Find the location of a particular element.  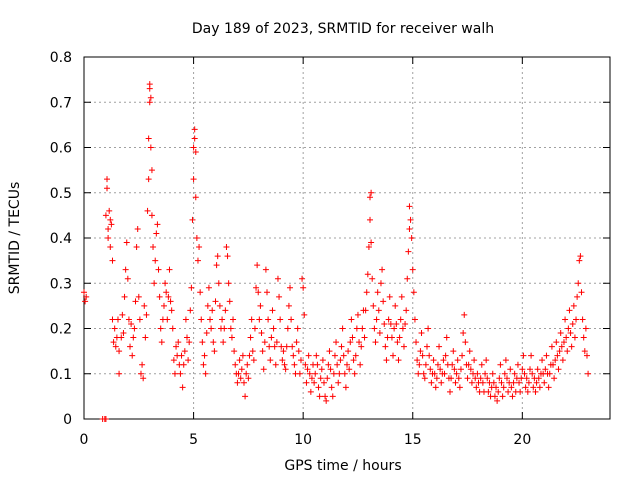

y-tick-label: 0 is located at coordinates (67, 420).